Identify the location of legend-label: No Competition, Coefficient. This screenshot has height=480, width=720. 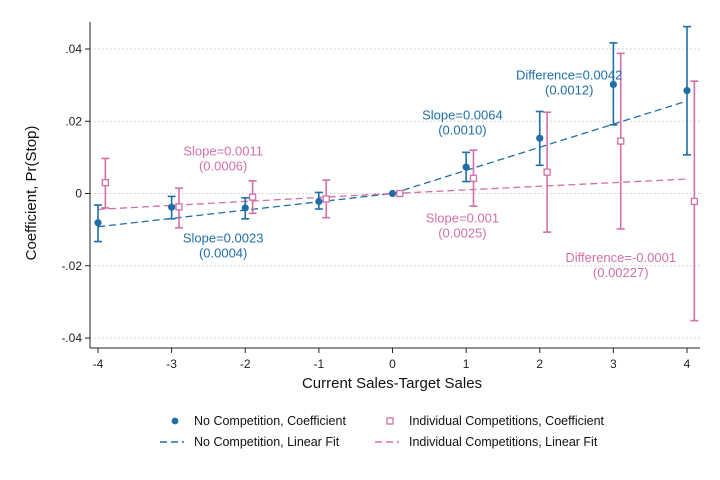
(270, 421).